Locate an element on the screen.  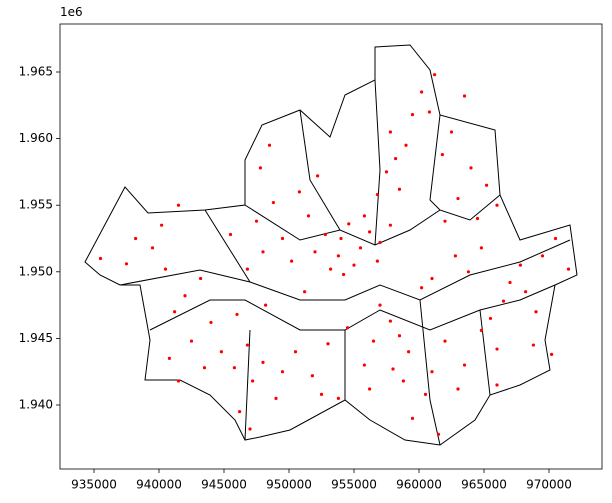
y-offset-label: 1e6 is located at coordinates (71, 12).